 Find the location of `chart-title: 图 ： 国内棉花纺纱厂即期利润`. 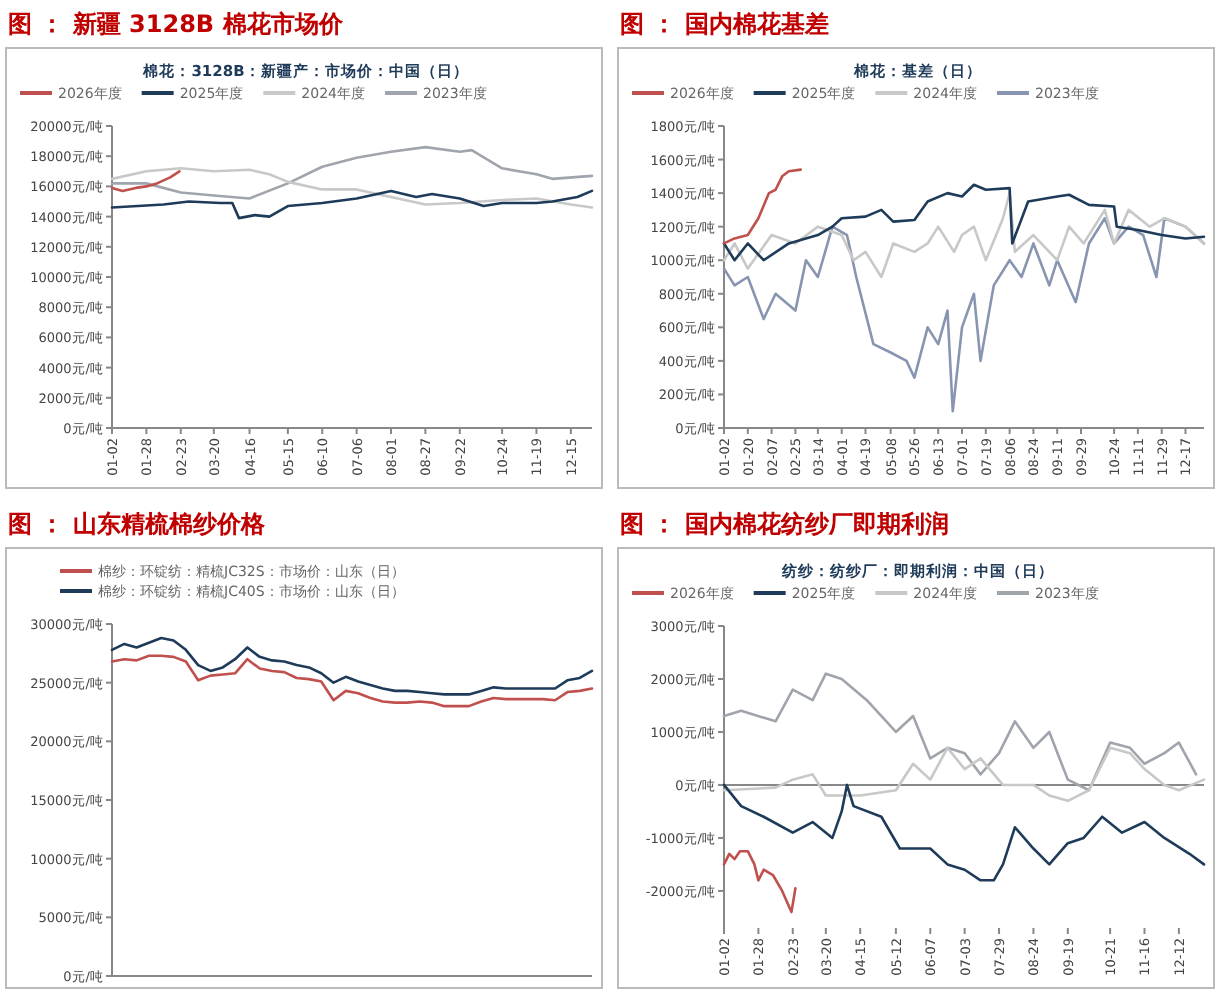

chart-title: 图 ： 国内棉花纺纱厂即期利润 is located at coordinates (784, 524).